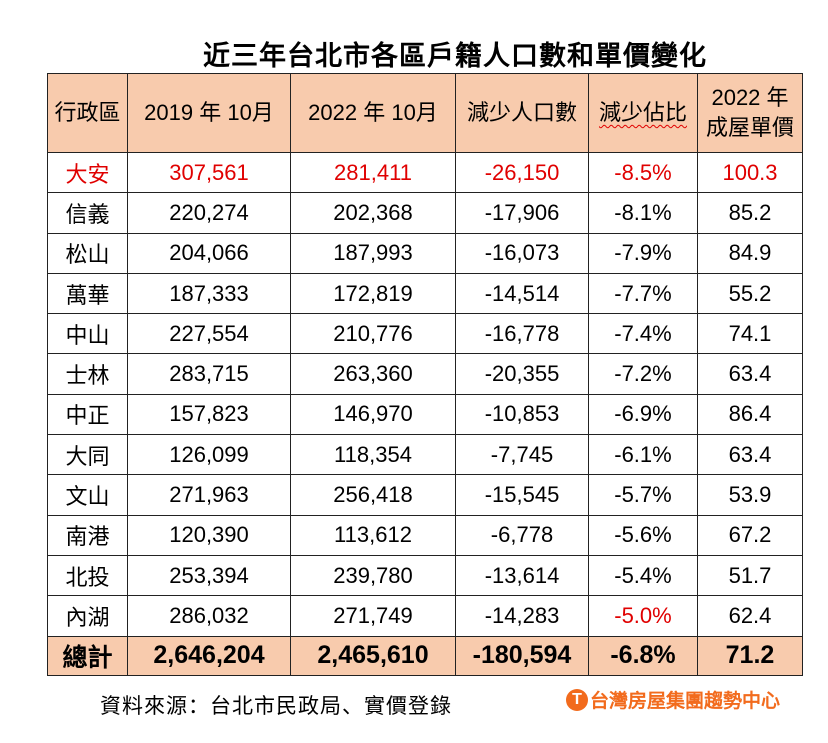 The height and width of the screenshot is (743, 828). Describe the element at coordinates (522, 535) in the screenshot. I see `cell-decrease: -6,778` at that location.